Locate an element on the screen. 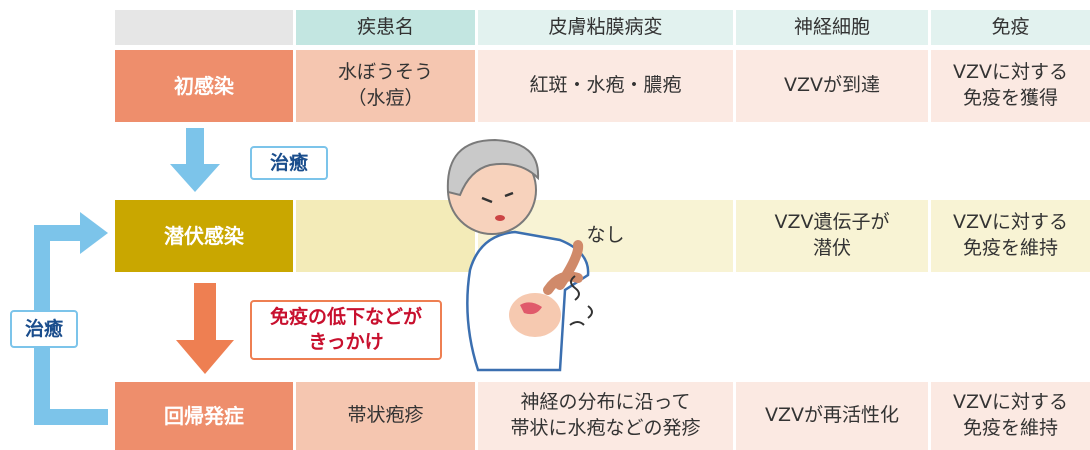 The image size is (1090, 450). header-cell: 疾患名 is located at coordinates (385, 27).